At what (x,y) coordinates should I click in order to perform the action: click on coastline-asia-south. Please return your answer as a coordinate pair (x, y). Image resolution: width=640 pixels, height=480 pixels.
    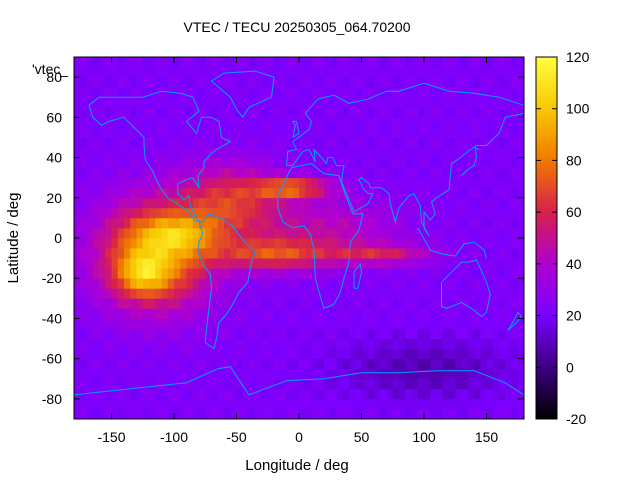
    Looking at the image, I should click on (405, 174).